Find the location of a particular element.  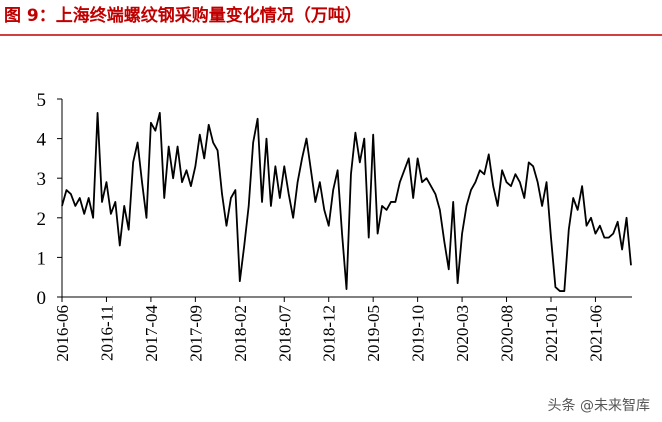

x-tick-label: 2018-12 is located at coordinates (329, 333).